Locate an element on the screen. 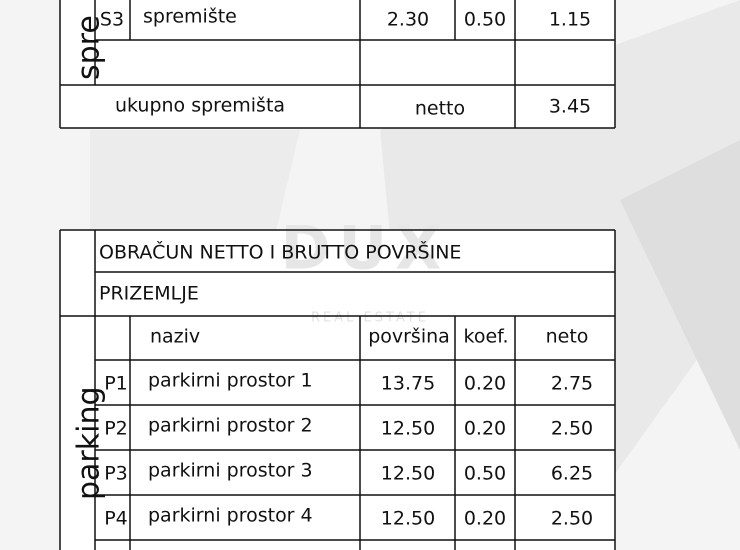  section-label: parking is located at coordinates (89, 443).